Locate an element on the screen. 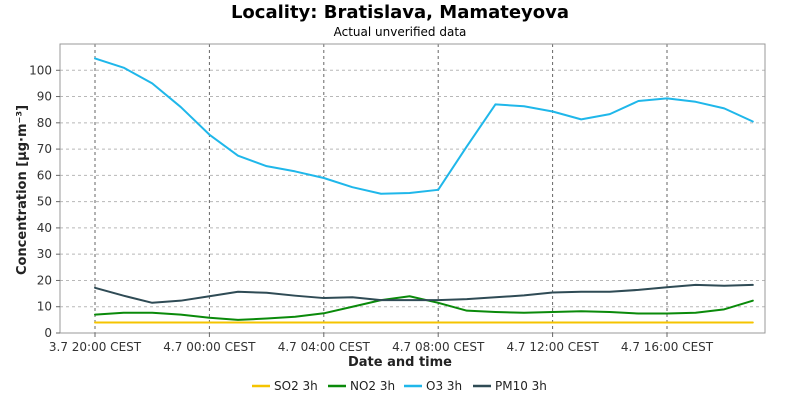 Image resolution: width=800 pixels, height=400 pixels. x-tick-label: 4.7 00:00 CEST is located at coordinates (209, 347).